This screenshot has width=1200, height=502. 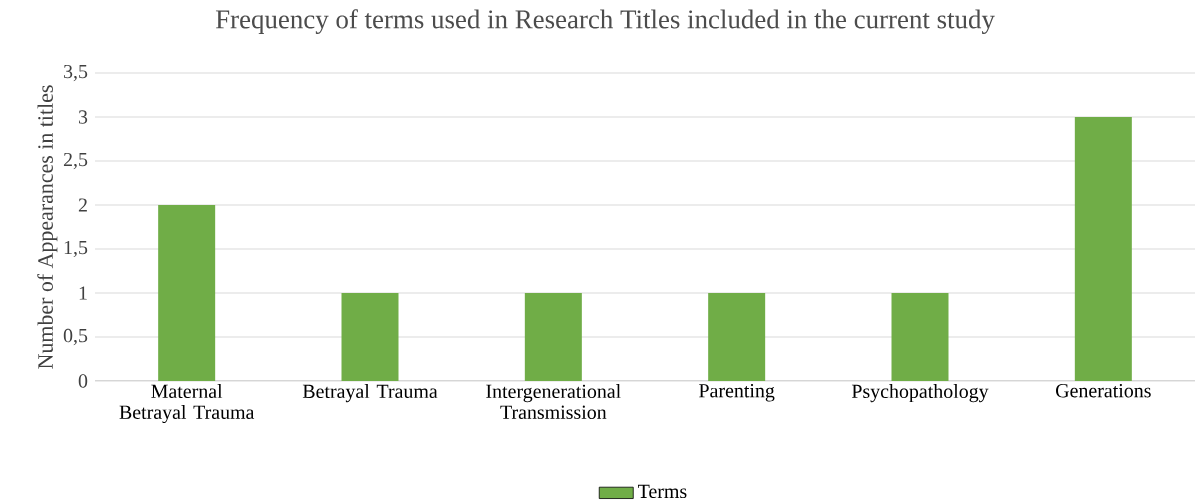 What do you see at coordinates (83, 293) in the screenshot?
I see `y-tick-label: 1` at bounding box center [83, 293].